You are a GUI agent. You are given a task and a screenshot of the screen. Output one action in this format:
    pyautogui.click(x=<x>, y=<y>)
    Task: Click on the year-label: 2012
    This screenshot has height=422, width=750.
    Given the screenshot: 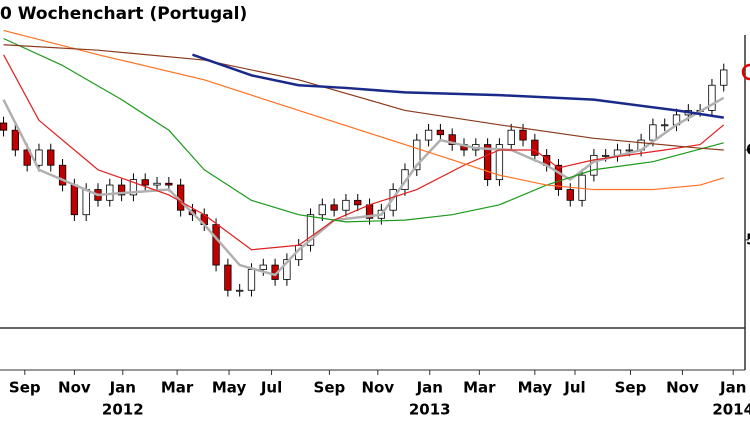 What is the action you would take?
    pyautogui.click(x=123, y=410)
    